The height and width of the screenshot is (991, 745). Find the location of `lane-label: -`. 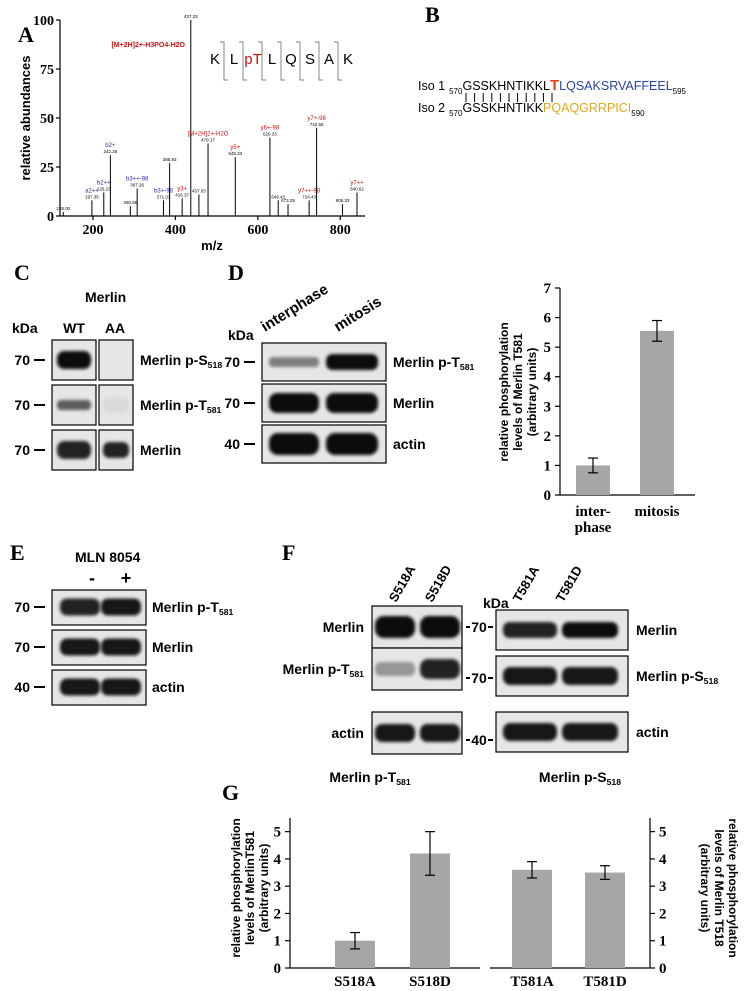

lane-label: - is located at coordinates (92, 578).